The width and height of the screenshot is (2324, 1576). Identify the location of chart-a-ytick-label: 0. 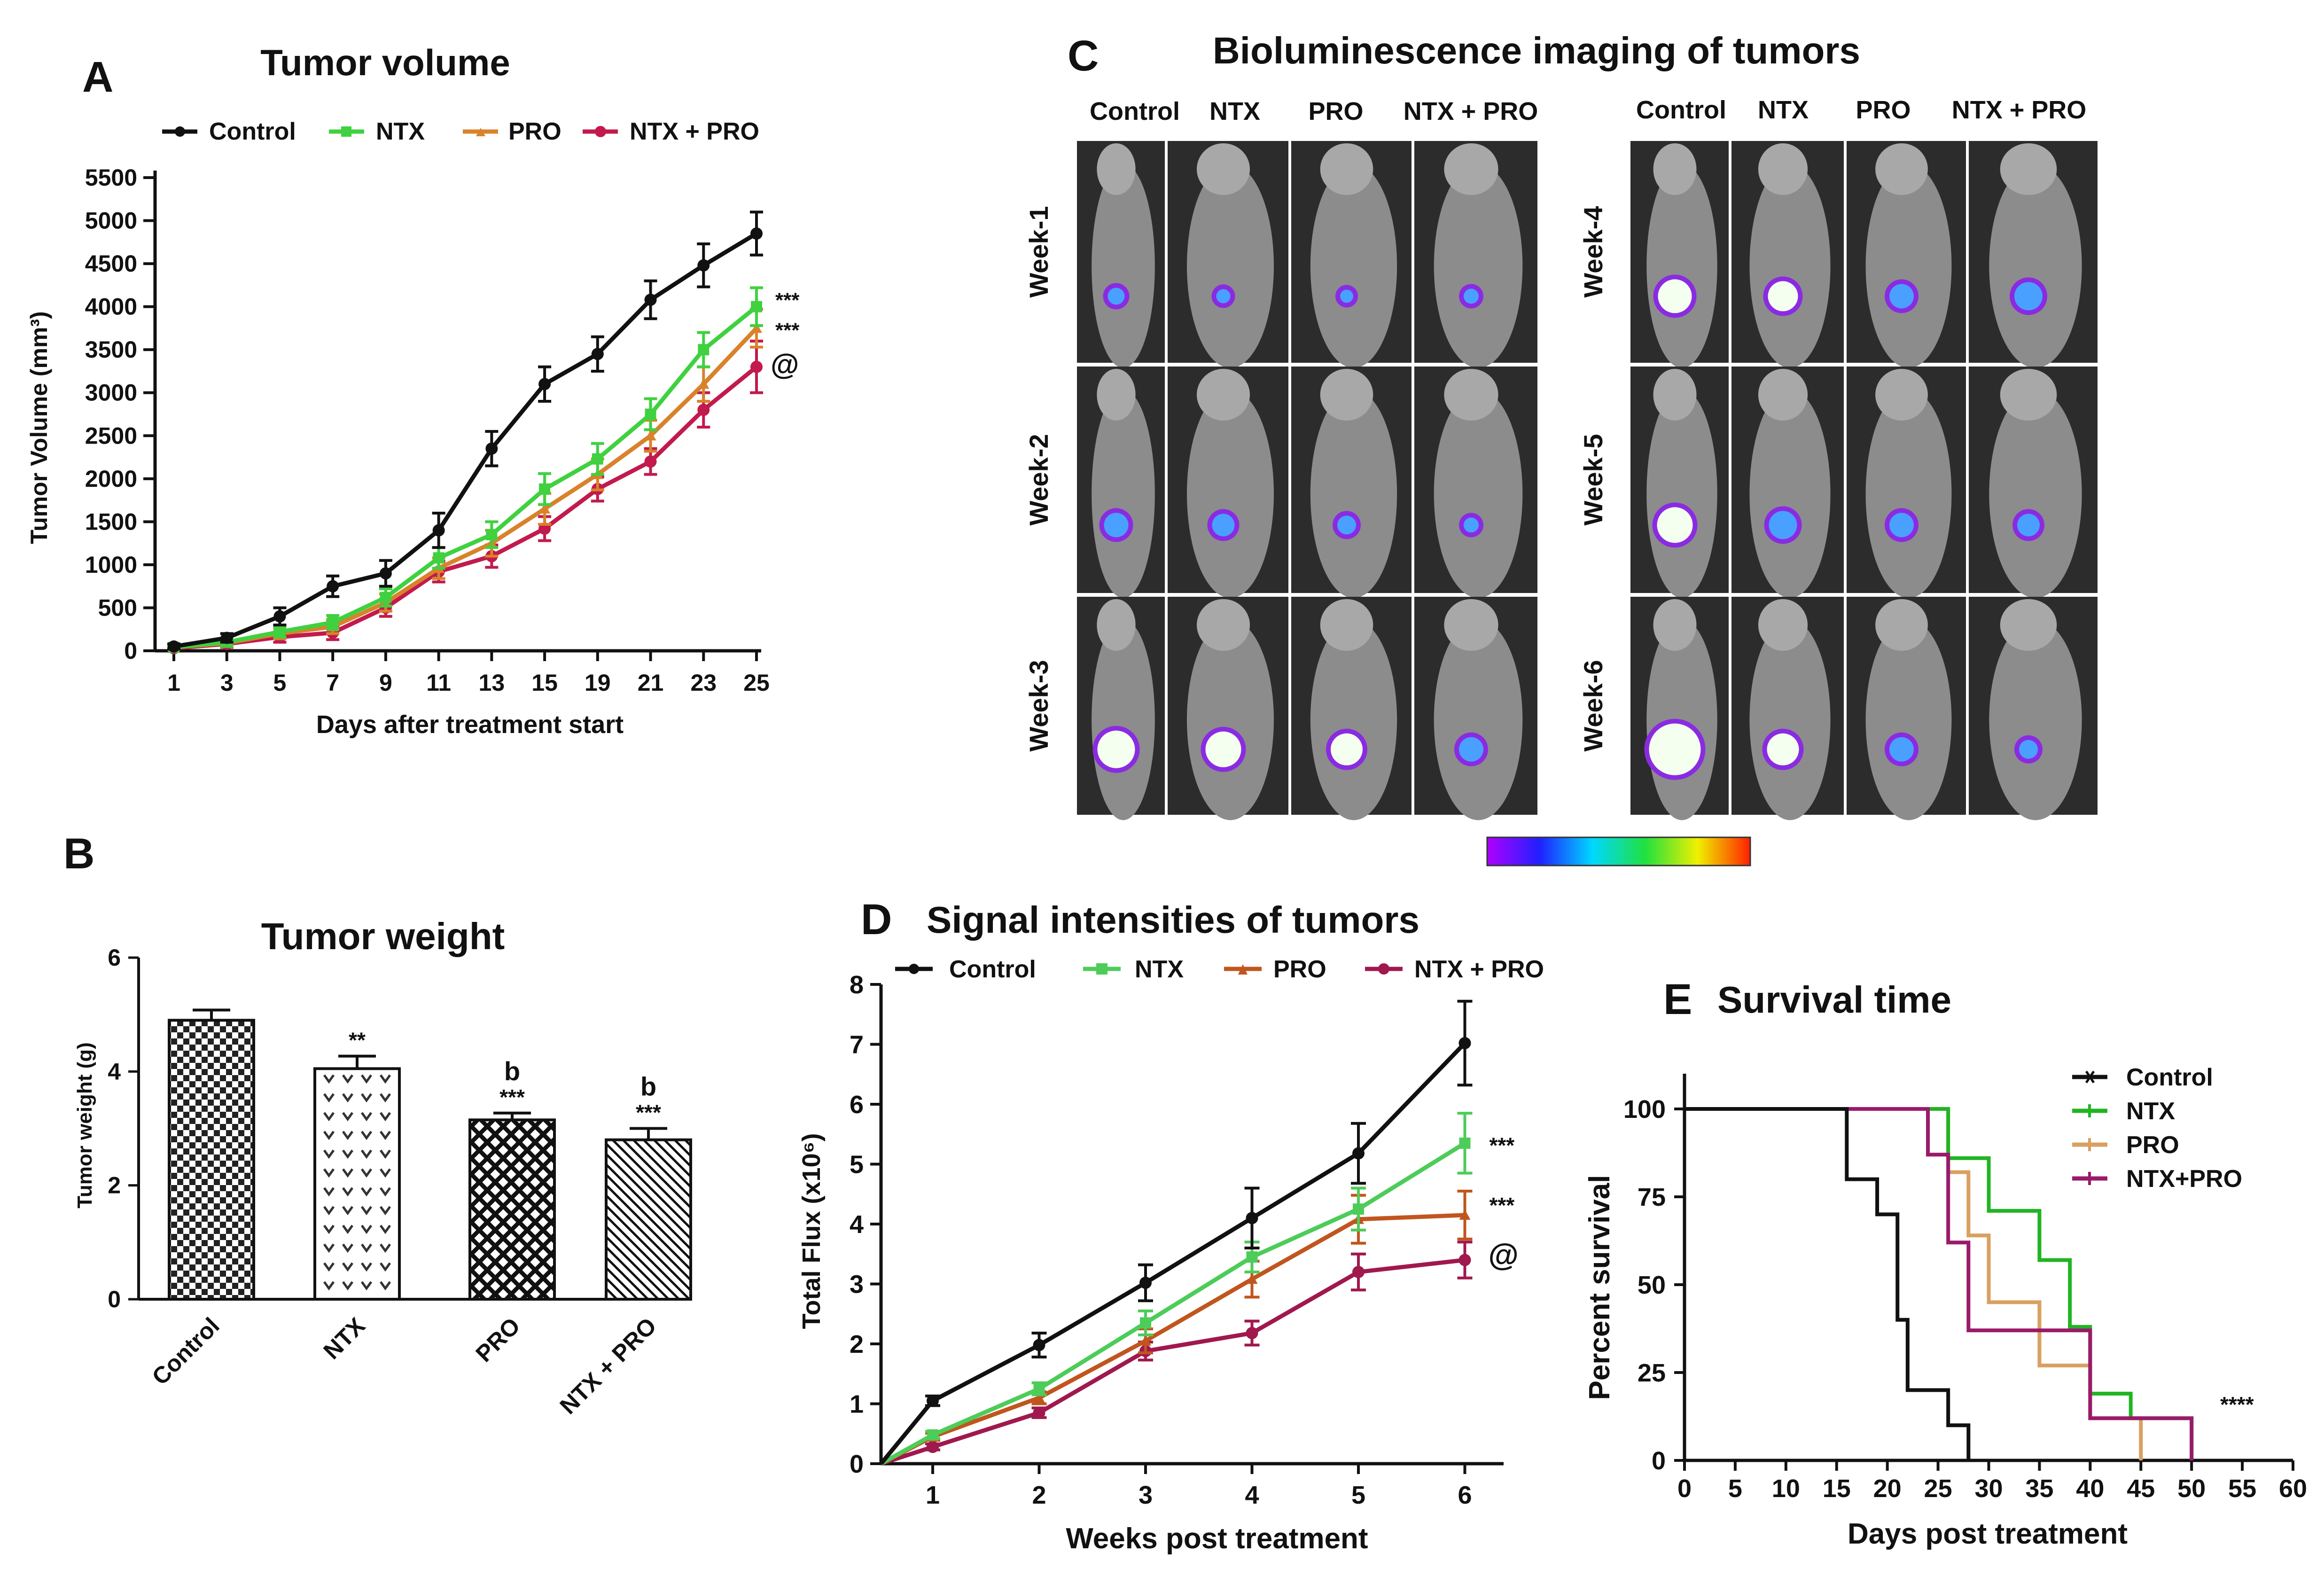
(130, 651).